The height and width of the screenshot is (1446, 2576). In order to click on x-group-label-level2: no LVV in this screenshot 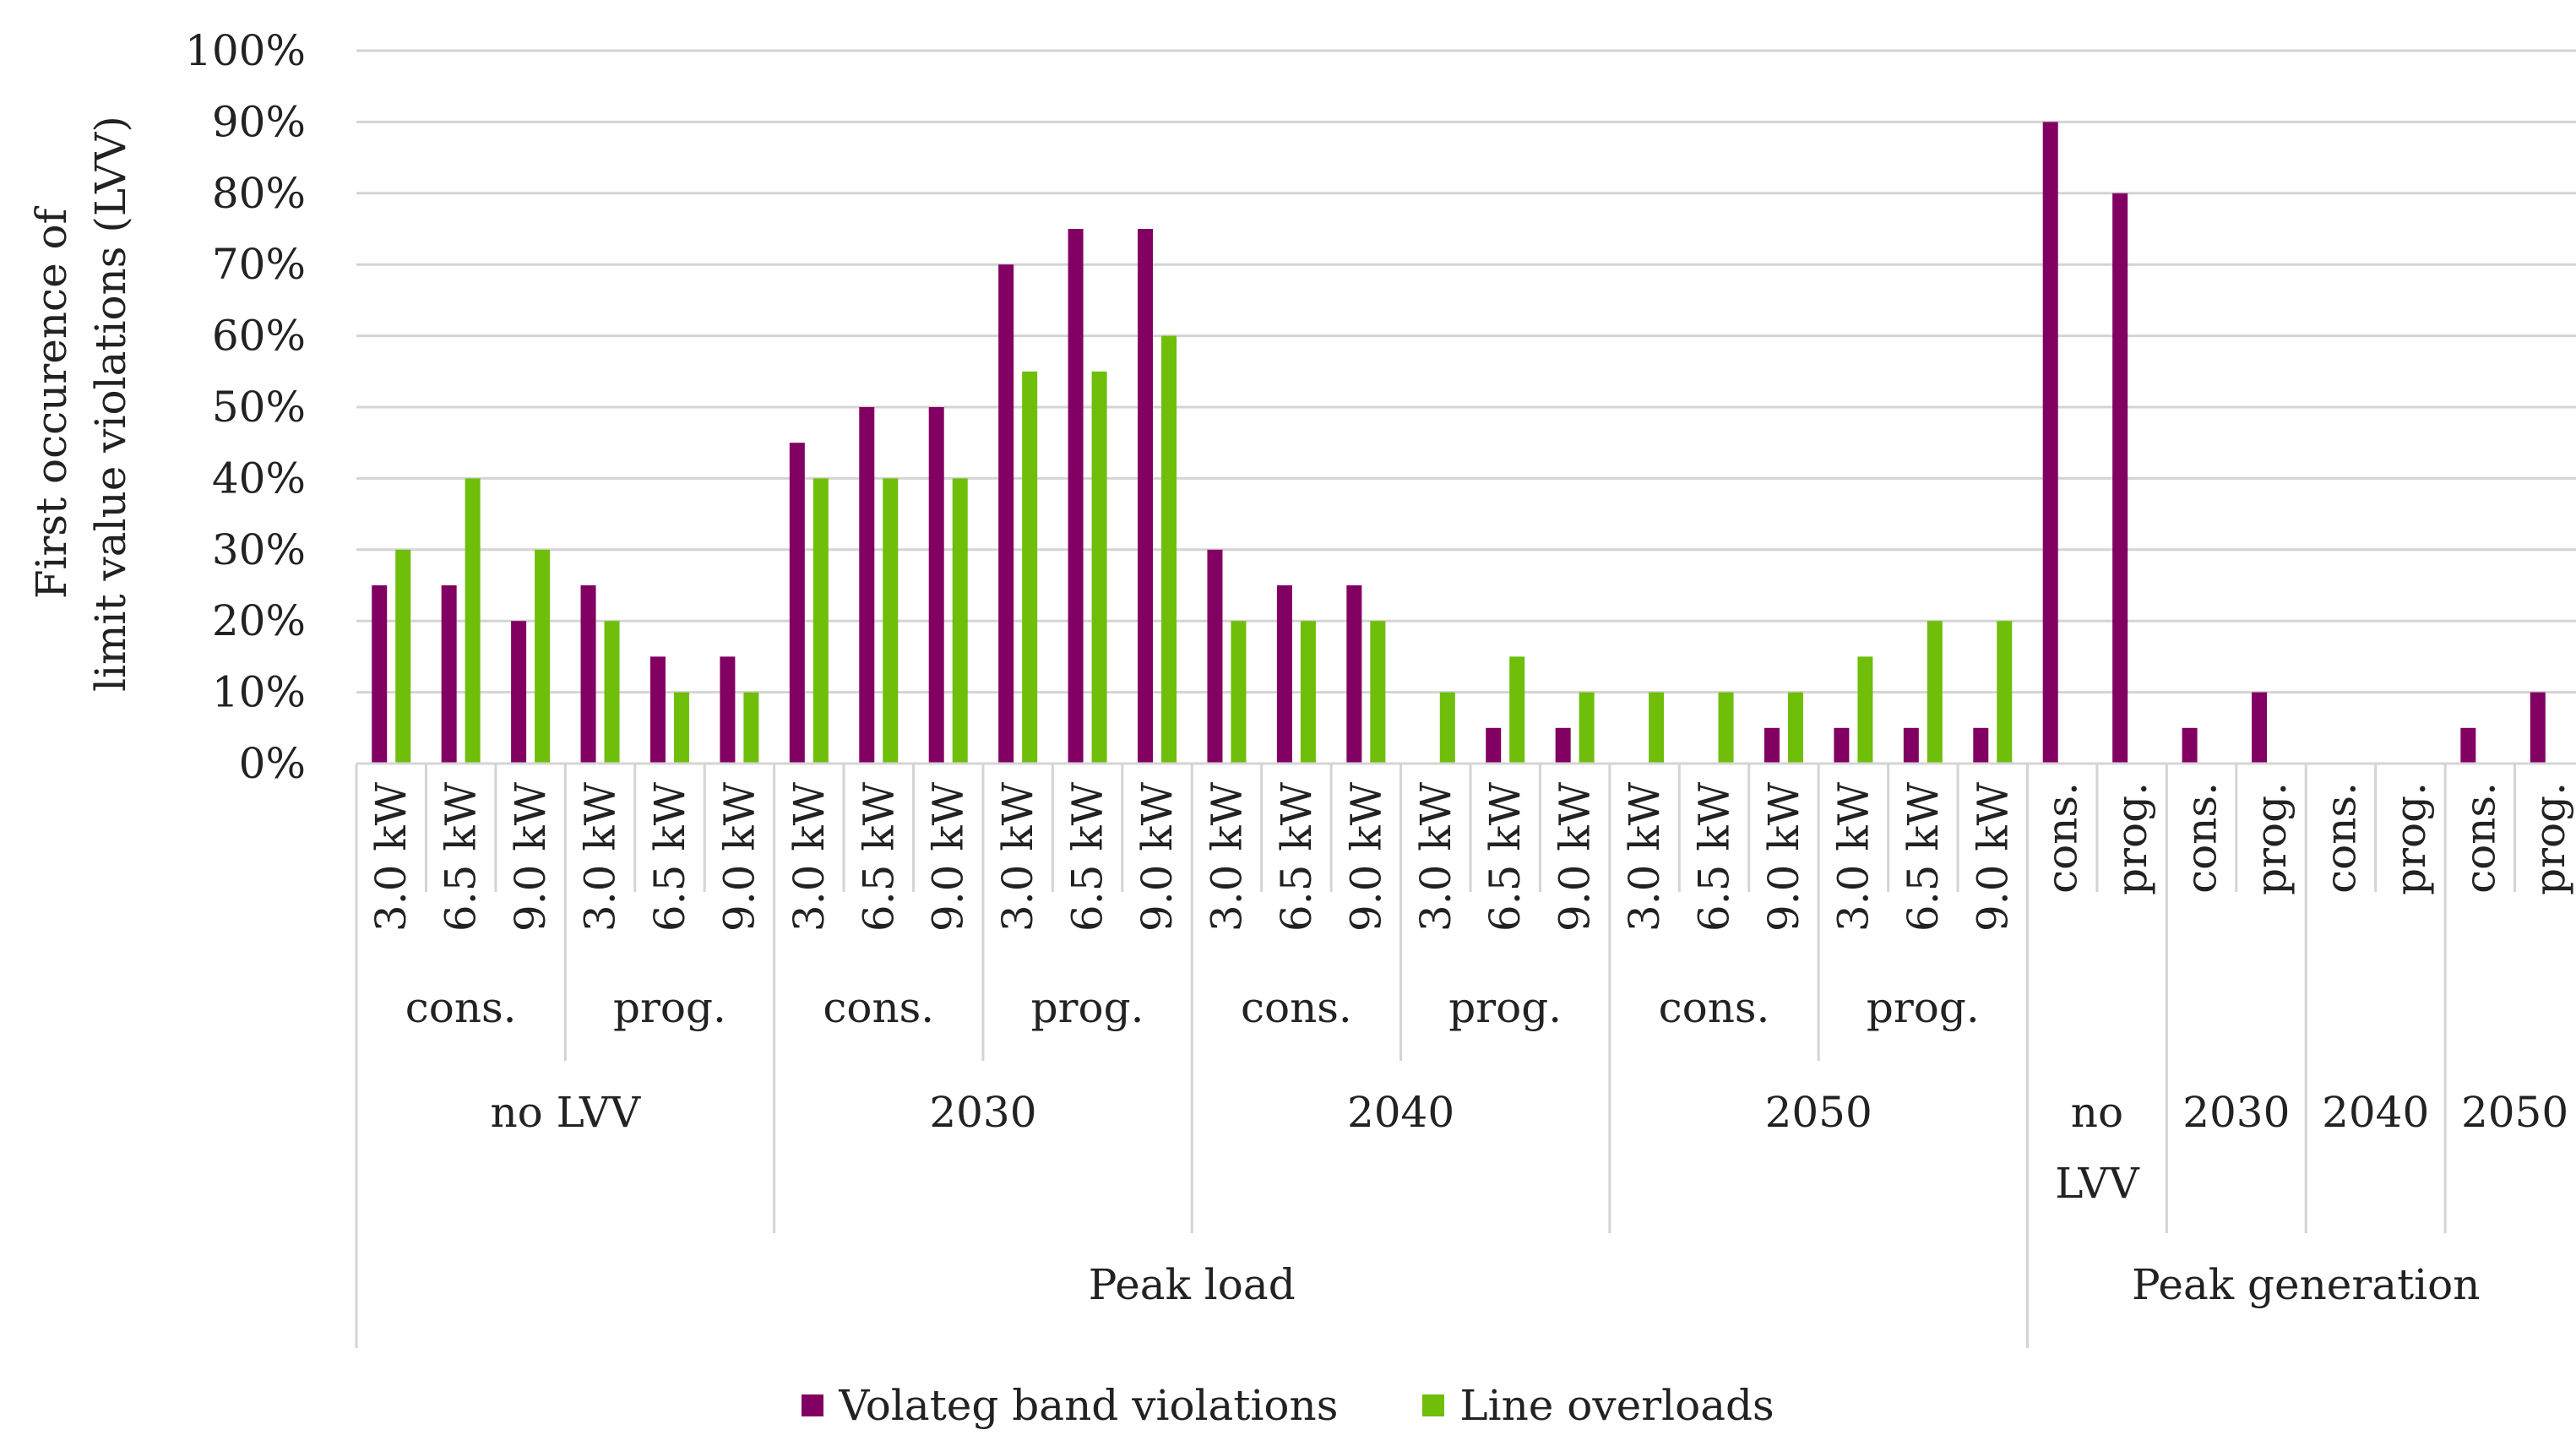, I will do `click(565, 1112)`.